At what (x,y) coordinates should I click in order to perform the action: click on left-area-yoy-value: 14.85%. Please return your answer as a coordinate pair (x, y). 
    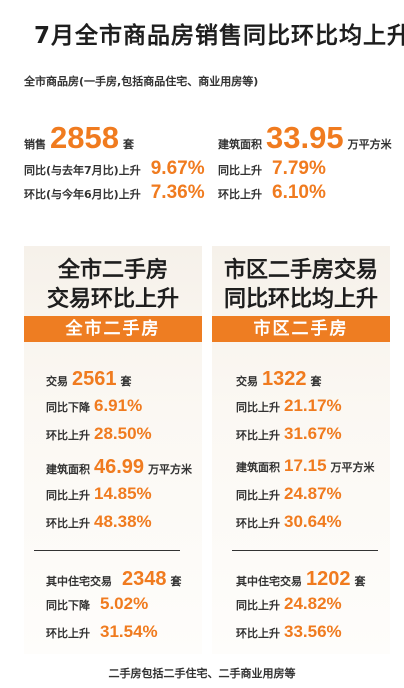
    Looking at the image, I should click on (123, 493).